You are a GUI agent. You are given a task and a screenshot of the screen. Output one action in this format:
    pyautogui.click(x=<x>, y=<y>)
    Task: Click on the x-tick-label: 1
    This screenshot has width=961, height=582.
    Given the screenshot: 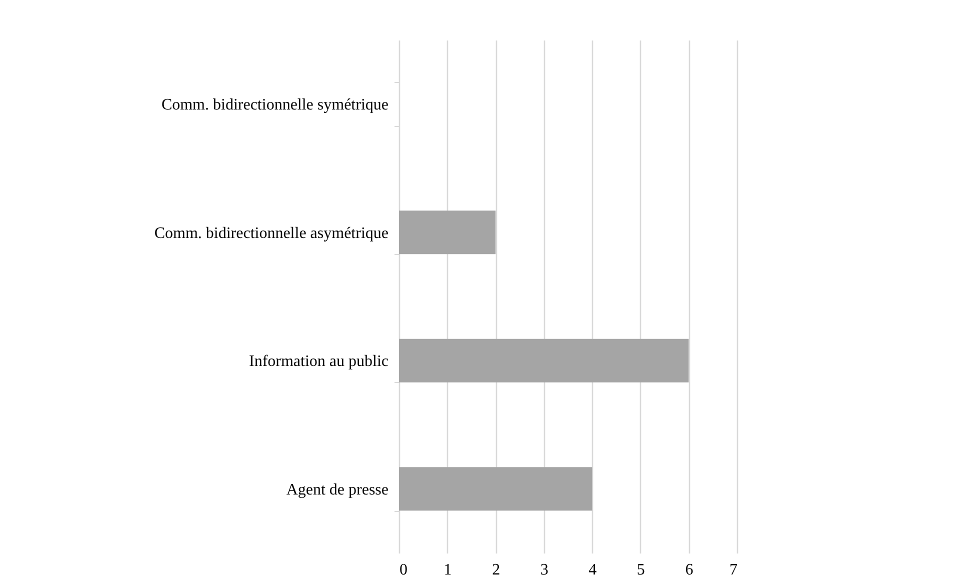 What is the action you would take?
    pyautogui.click(x=448, y=570)
    